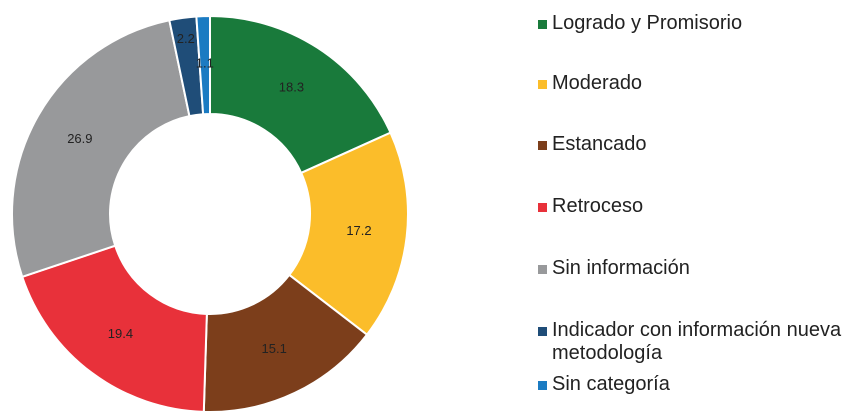 Image resolution: width=864 pixels, height=413 pixels. Describe the element at coordinates (597, 83) in the screenshot. I see `legend-label: Moderado` at that location.